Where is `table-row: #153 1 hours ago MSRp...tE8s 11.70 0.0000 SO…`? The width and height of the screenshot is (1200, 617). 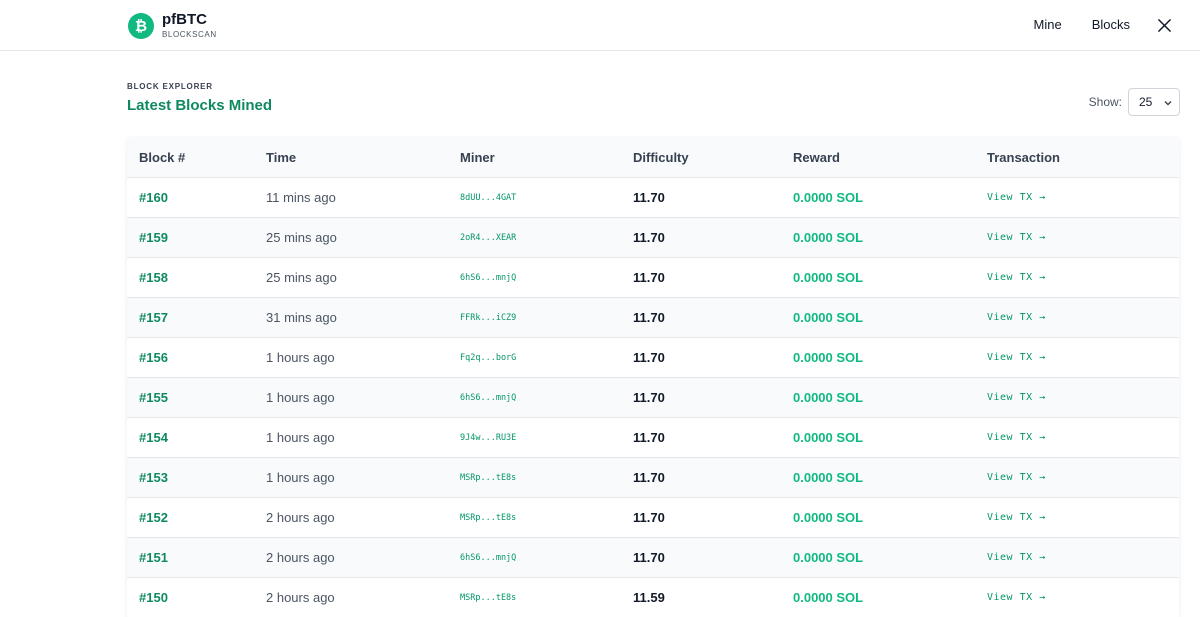
table-row: #153 1 hours ago MSRp...tE8s 11.70 0.0000 SO… is located at coordinates (653, 478).